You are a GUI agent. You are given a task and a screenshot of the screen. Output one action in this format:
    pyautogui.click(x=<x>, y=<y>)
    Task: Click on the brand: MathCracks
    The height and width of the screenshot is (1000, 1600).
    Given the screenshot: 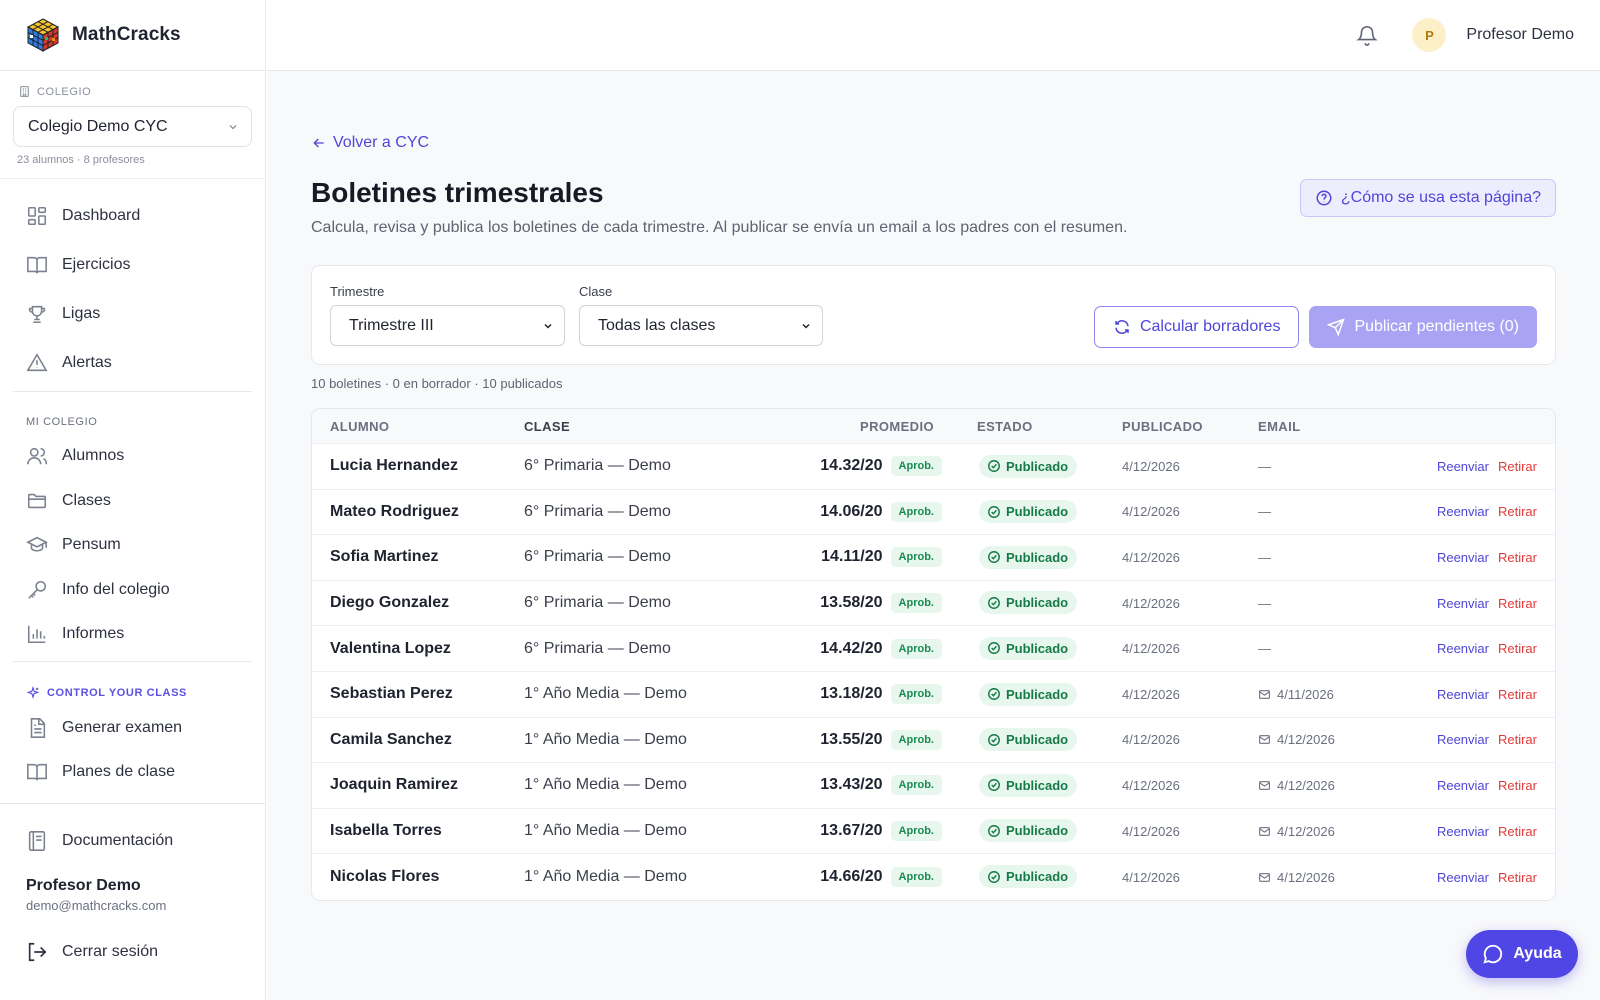 What is the action you would take?
    pyautogui.click(x=132, y=35)
    